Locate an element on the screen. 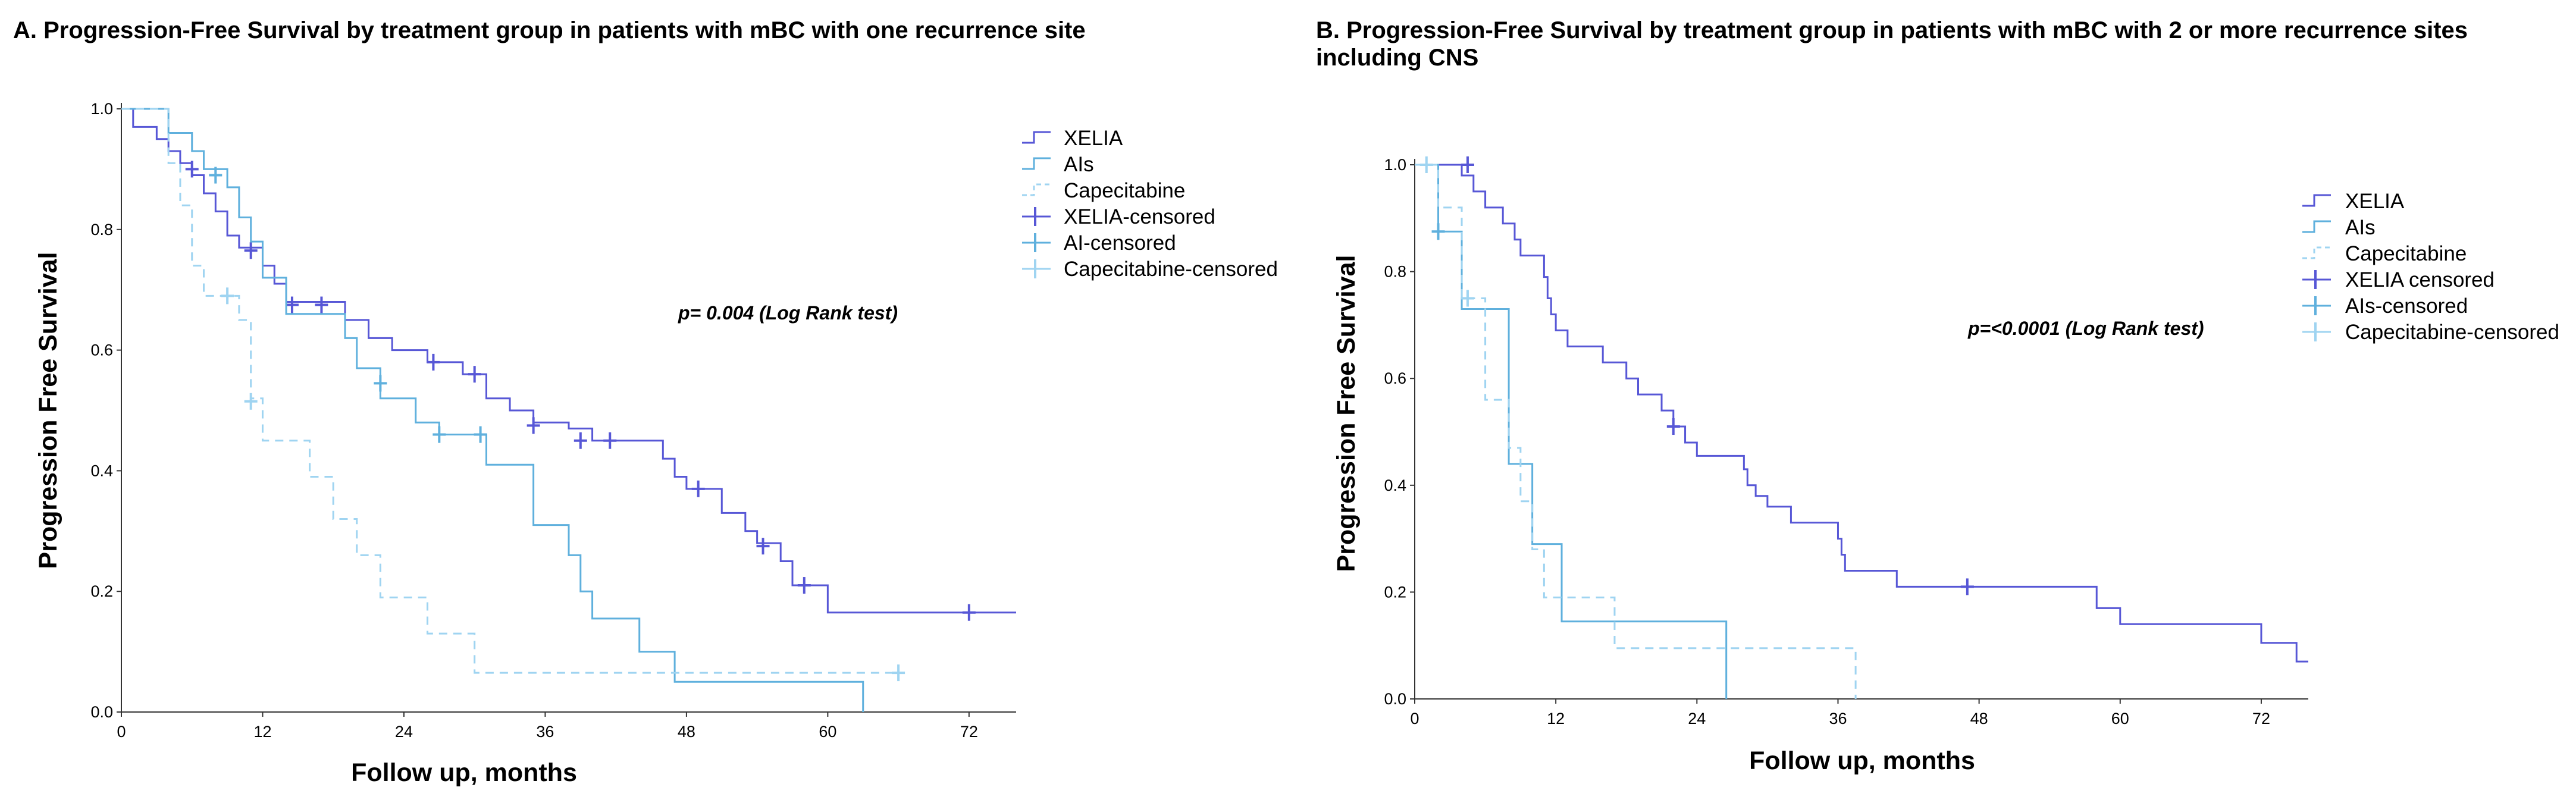 Image resolution: width=2576 pixels, height=806 pixels. b-legend-item: AIs-censored is located at coordinates (2385, 306).